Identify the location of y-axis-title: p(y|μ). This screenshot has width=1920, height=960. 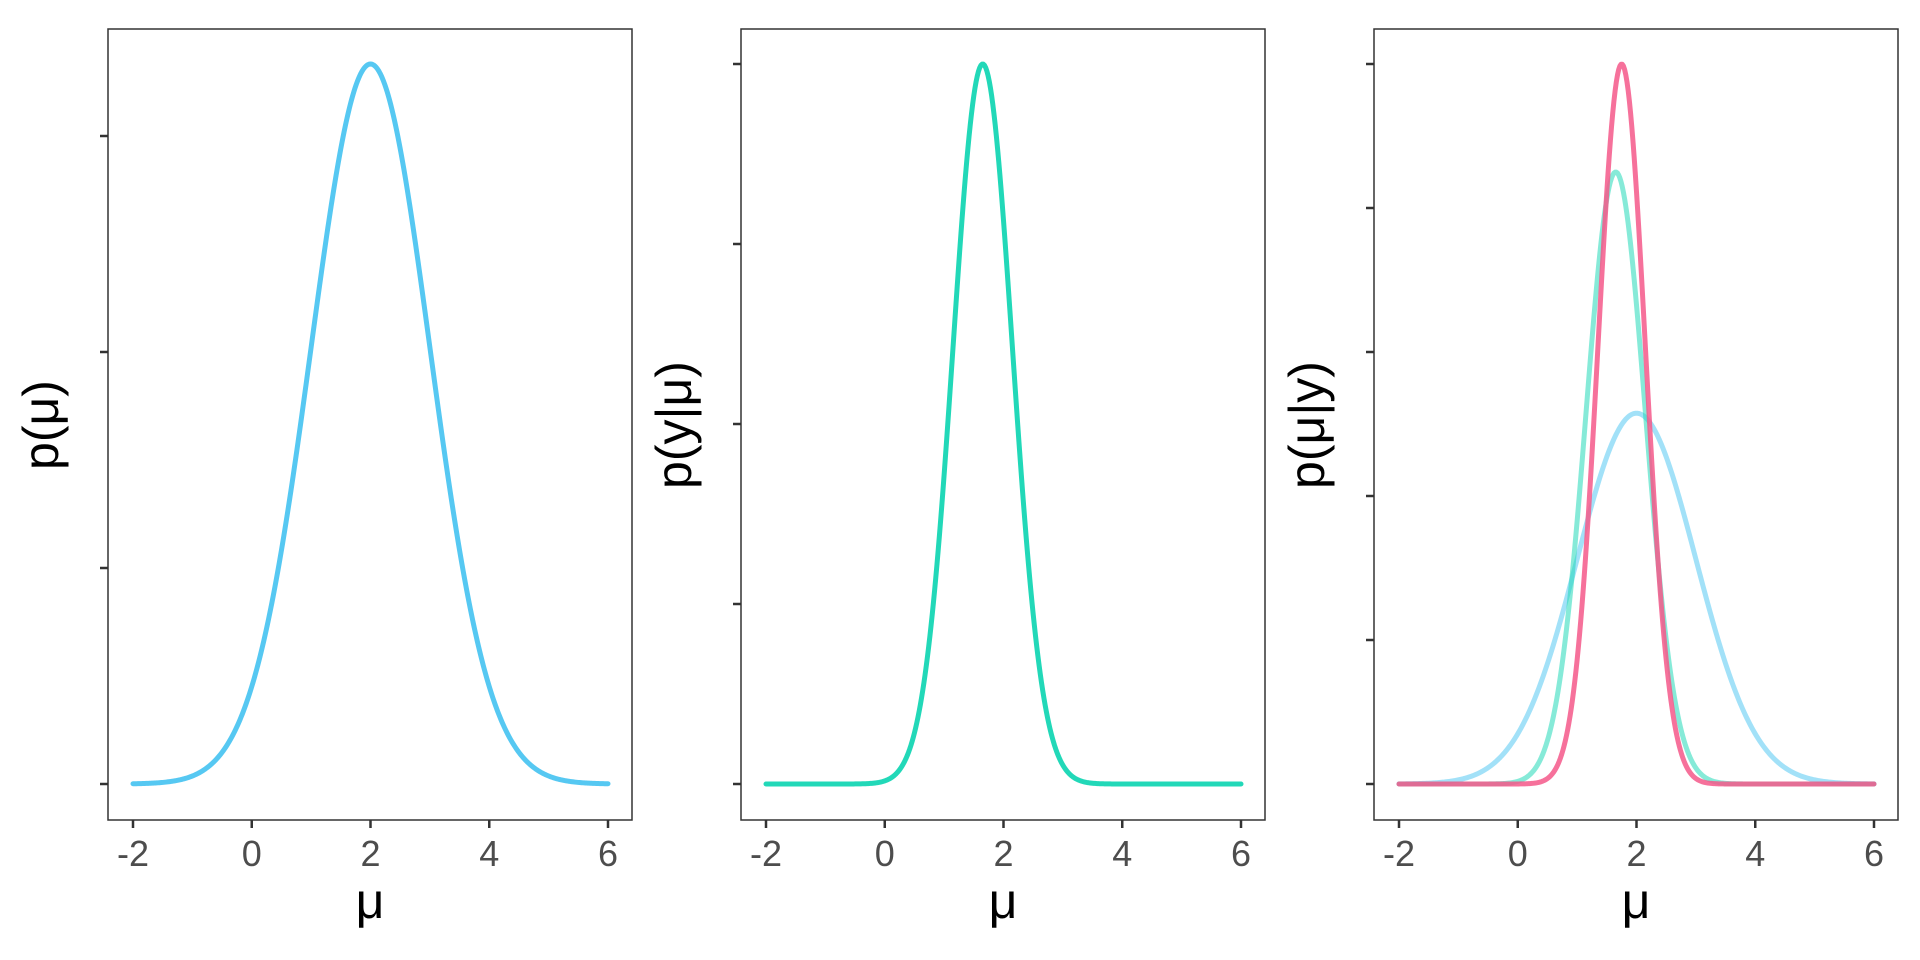
(674, 425).